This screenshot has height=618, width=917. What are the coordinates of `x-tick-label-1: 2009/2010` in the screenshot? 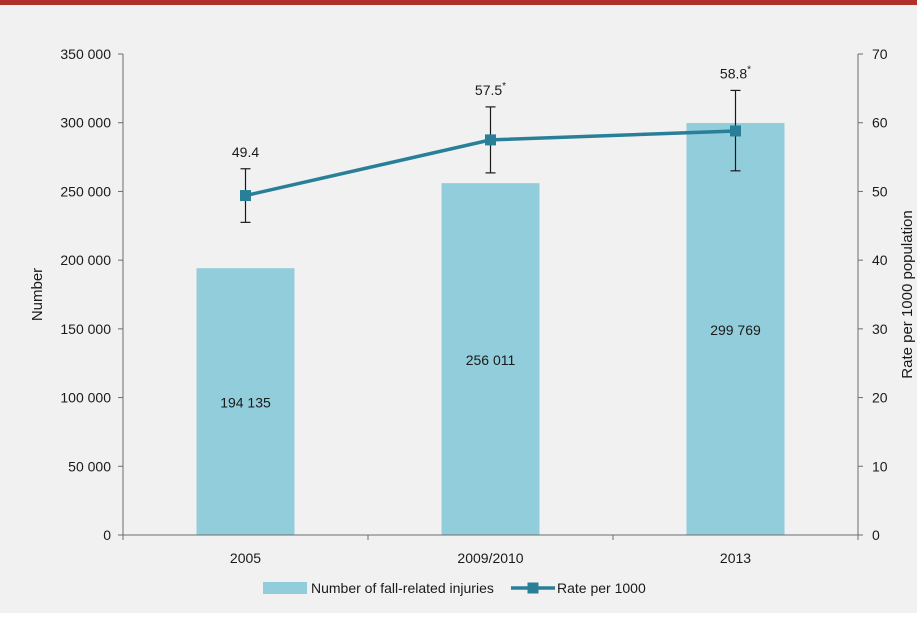 It's located at (490, 558).